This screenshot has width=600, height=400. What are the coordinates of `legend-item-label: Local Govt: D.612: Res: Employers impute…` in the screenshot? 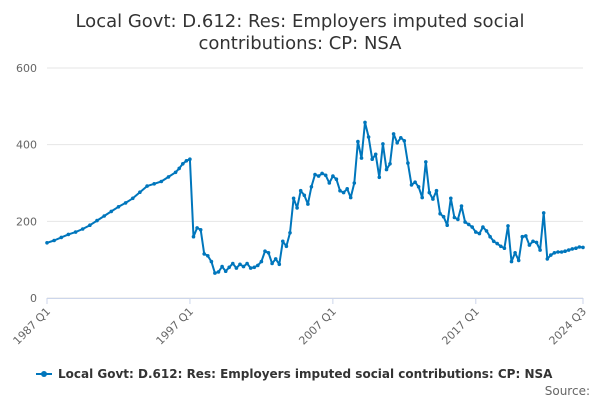 It's located at (305, 374).